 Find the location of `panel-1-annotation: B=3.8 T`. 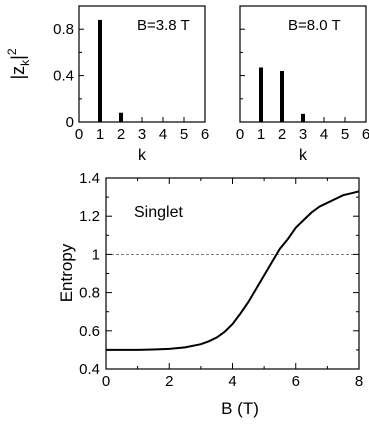

panel-1-annotation: B=3.8 T is located at coordinates (163, 25).